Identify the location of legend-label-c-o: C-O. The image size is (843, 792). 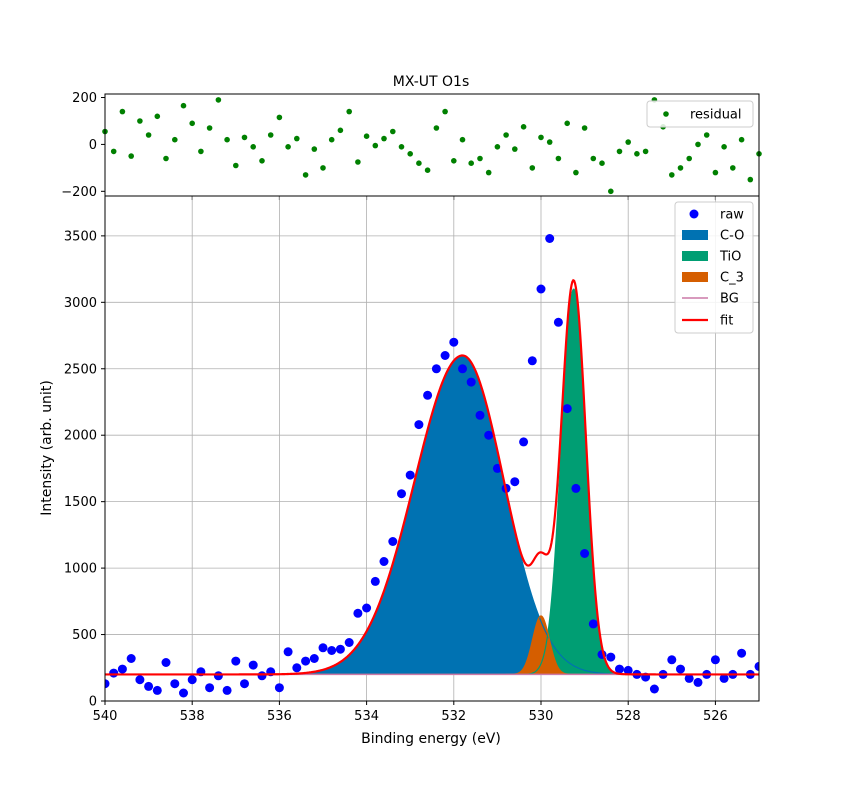
(732, 236).